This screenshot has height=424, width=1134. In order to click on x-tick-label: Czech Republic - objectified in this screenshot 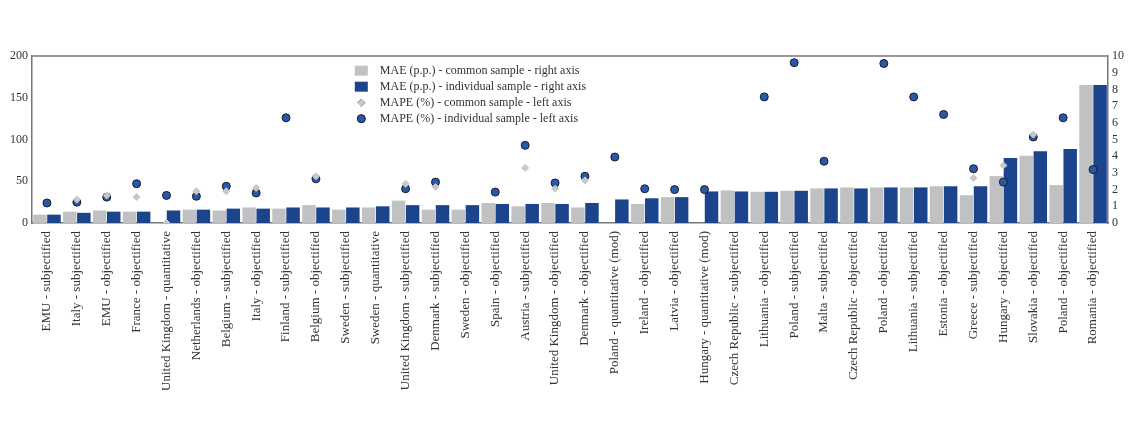, I will do `click(853, 305)`.